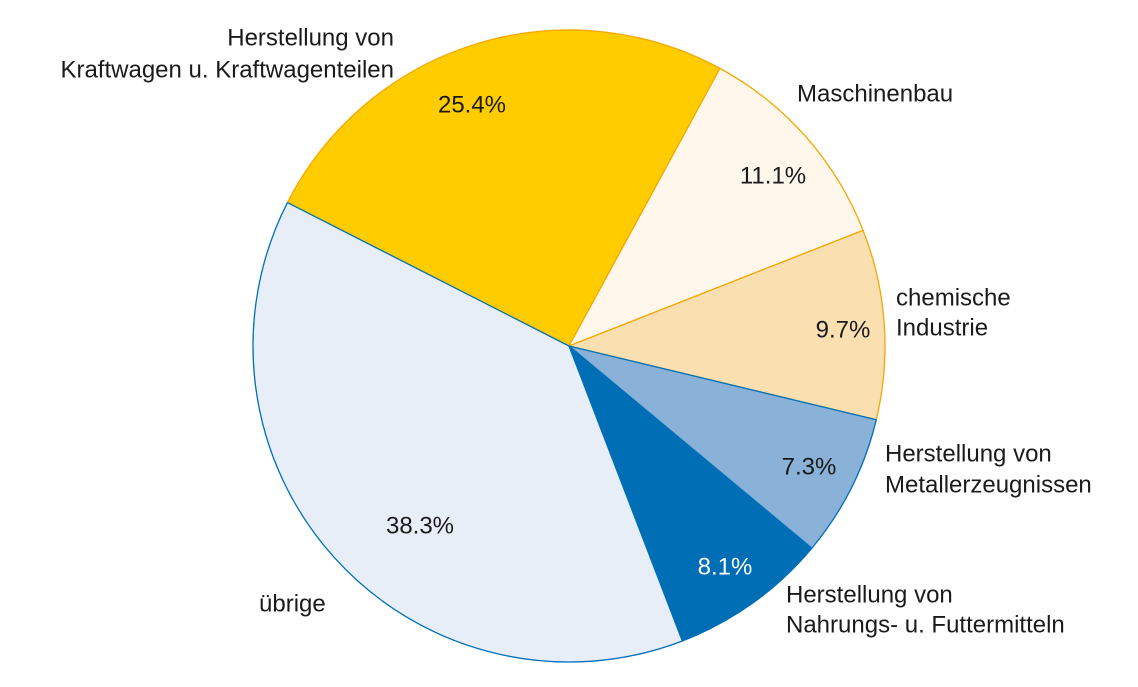 The height and width of the screenshot is (687, 1138). Describe the element at coordinates (843, 330) in the screenshot. I see `slice-value-label: 9.7%` at that location.